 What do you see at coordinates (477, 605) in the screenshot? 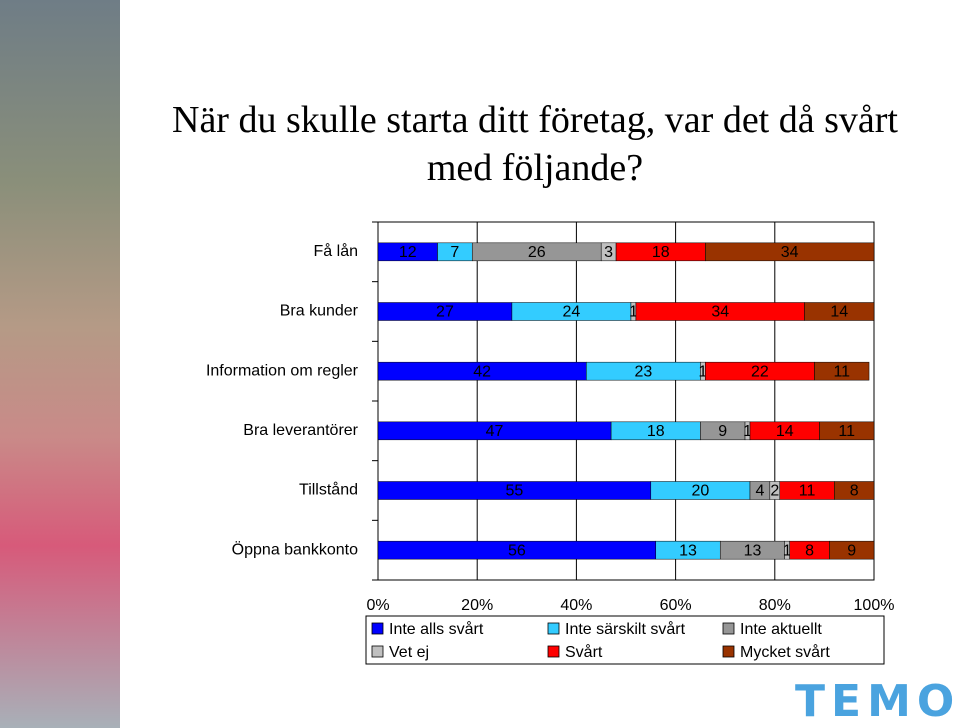
I see `x-tick-label: 20%` at bounding box center [477, 605].